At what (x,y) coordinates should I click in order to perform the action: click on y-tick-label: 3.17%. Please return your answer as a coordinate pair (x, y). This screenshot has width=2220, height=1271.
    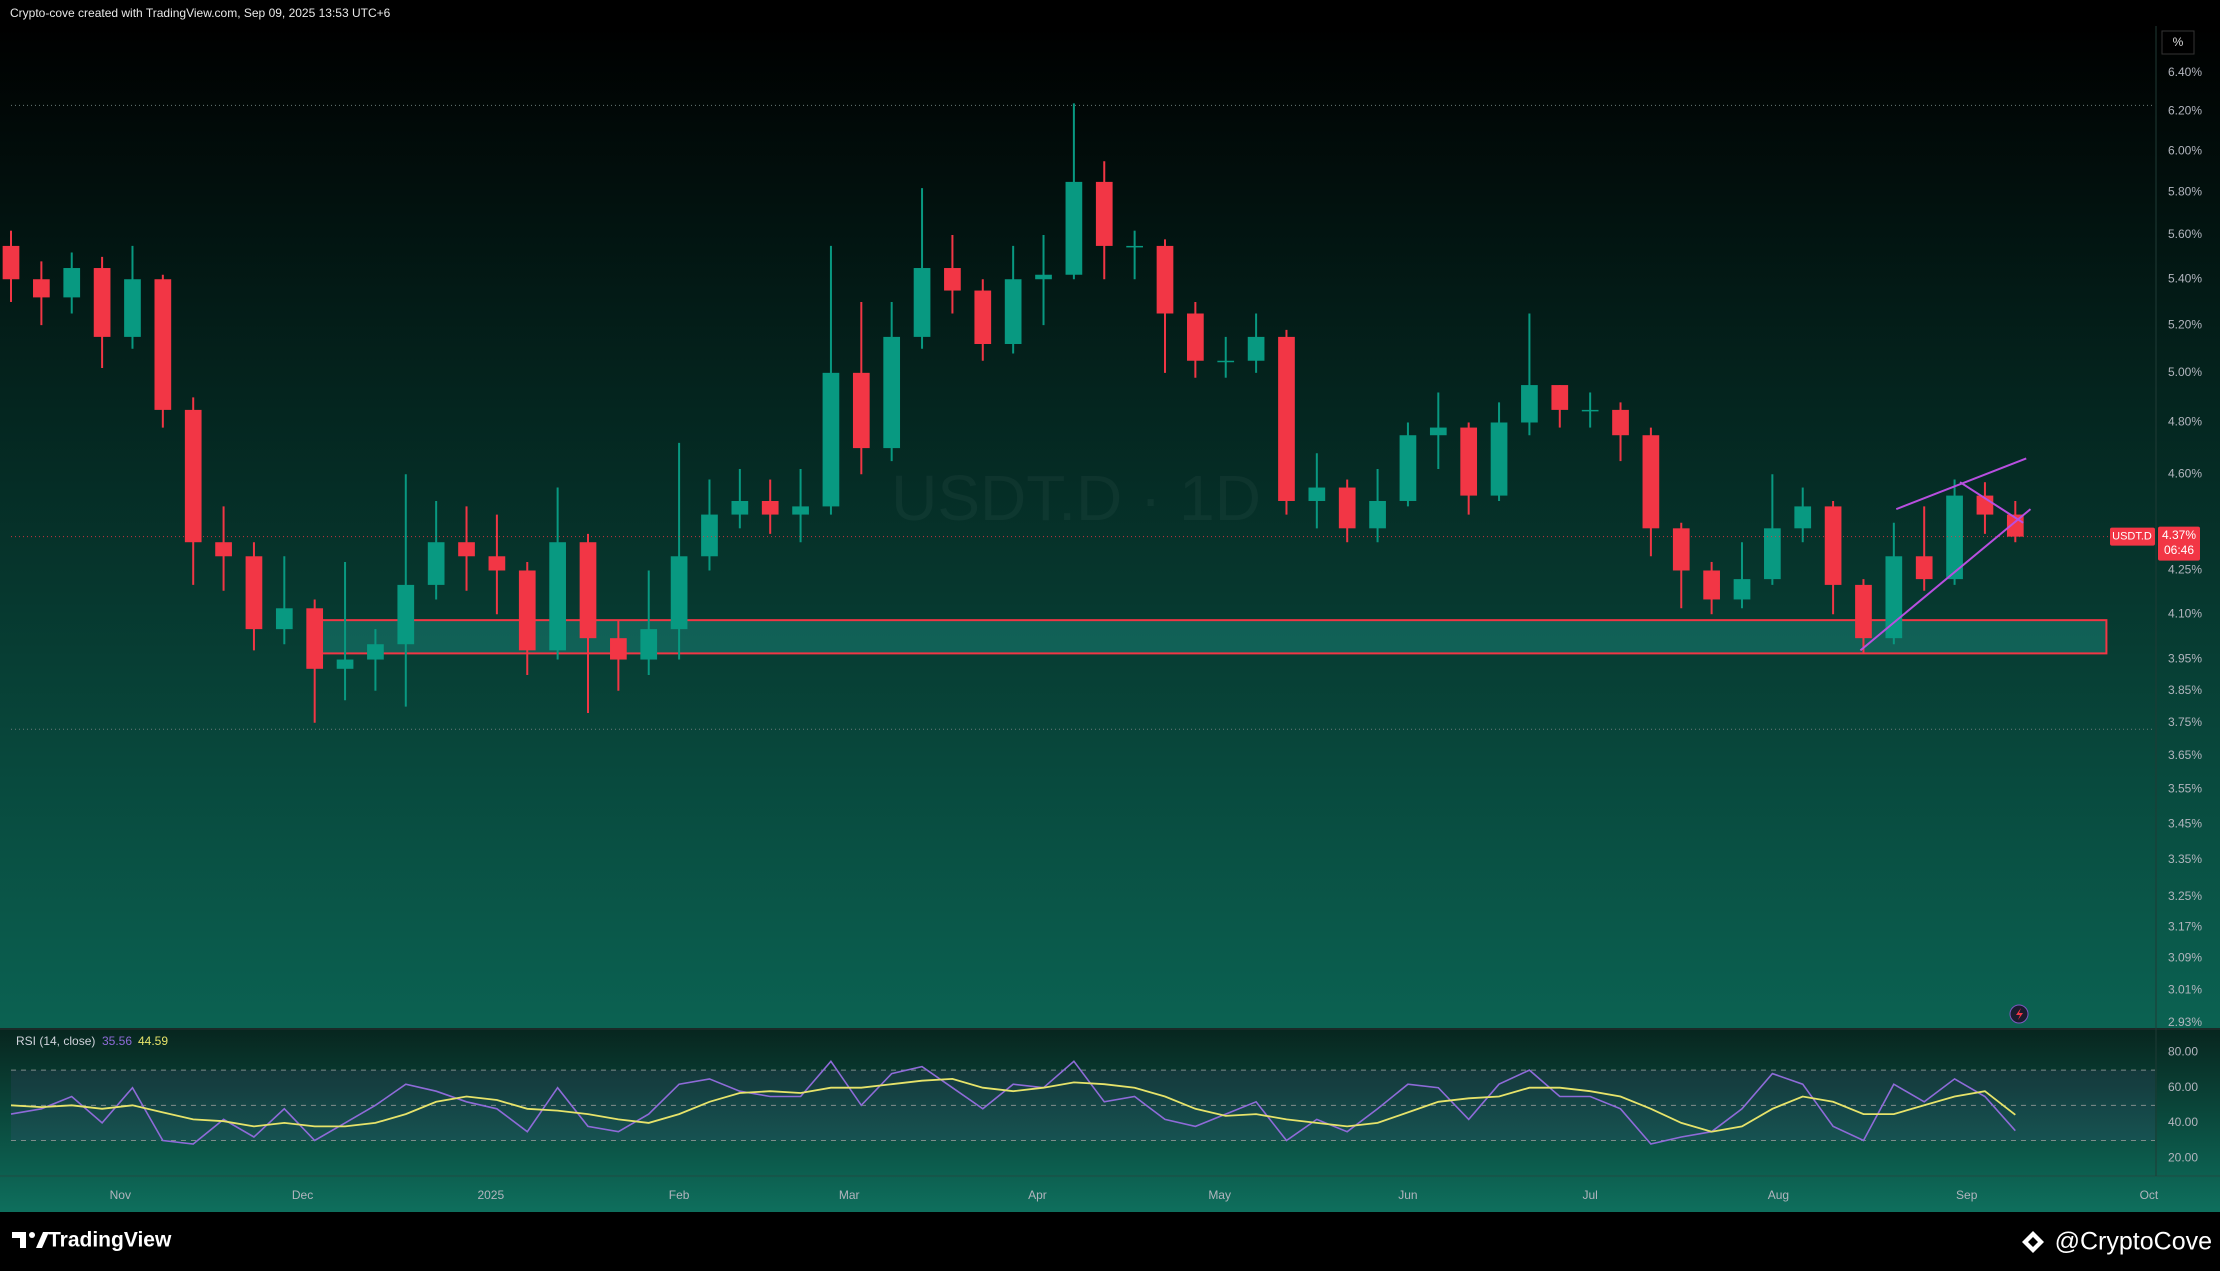
    Looking at the image, I should click on (2185, 926).